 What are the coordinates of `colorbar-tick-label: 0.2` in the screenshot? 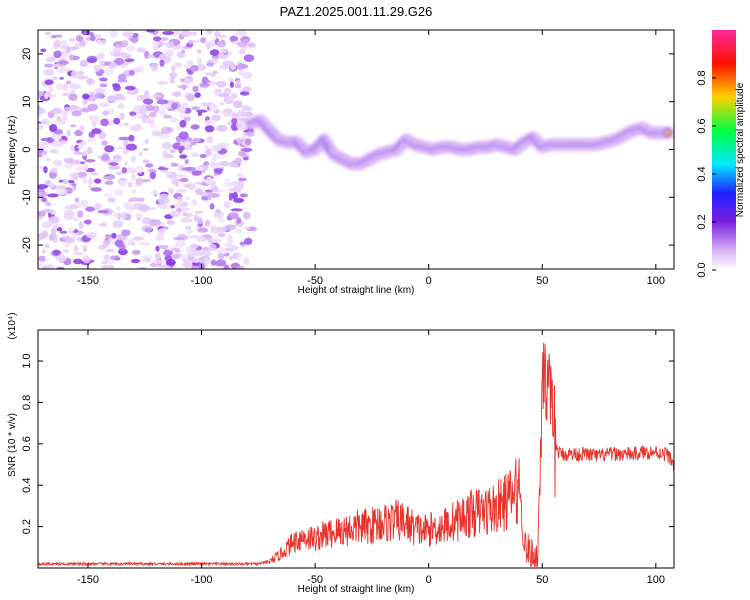 It's located at (702, 221).